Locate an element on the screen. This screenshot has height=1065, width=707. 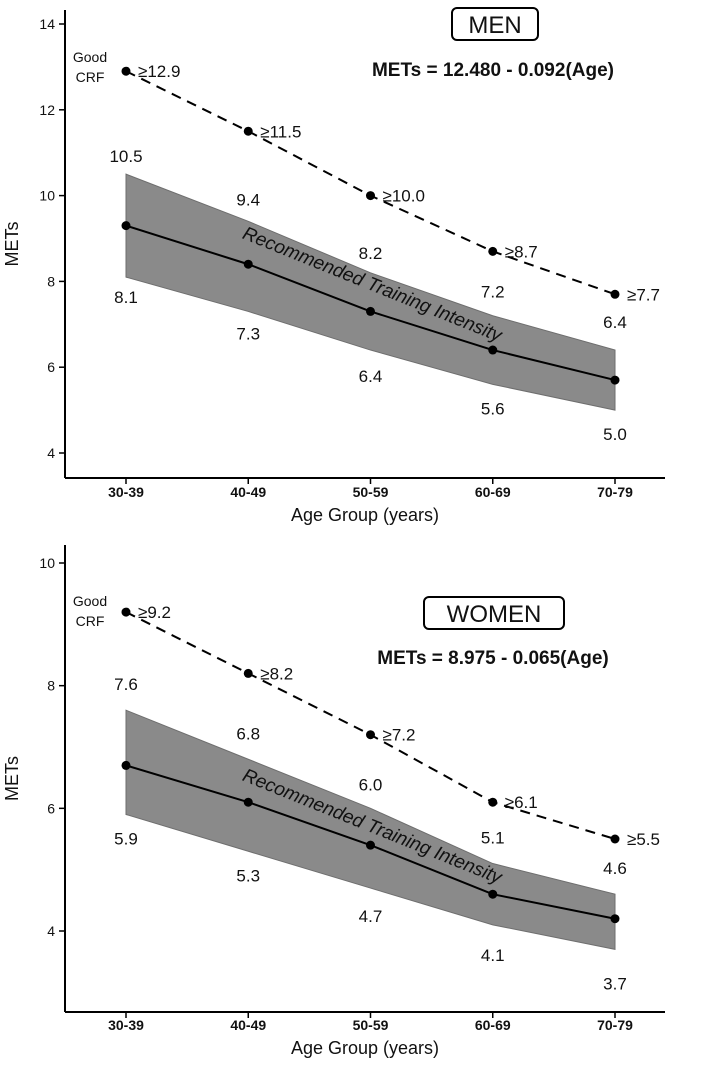
y-tick-label: 14 is located at coordinates (47, 24).